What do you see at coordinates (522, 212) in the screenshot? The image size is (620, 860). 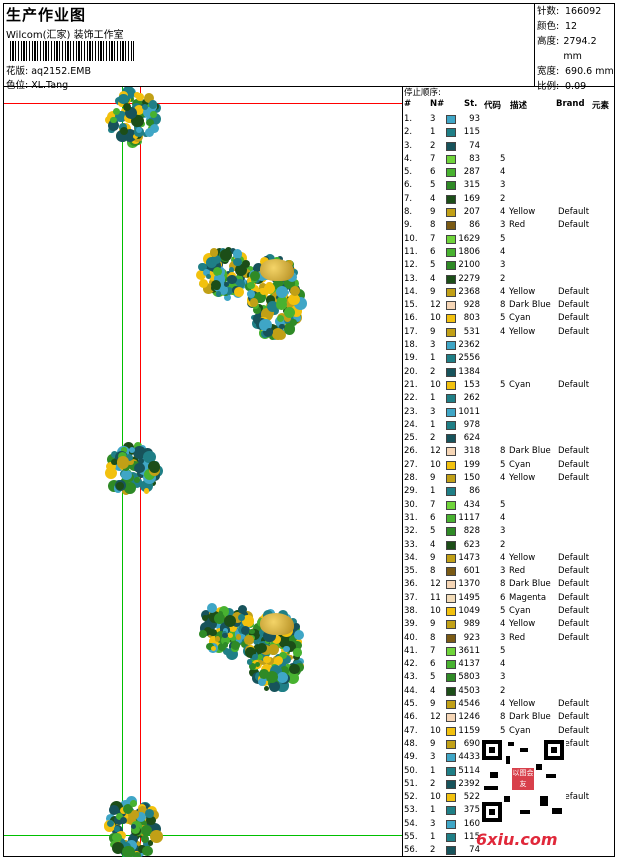 I see `row-desc: Yellow` at bounding box center [522, 212].